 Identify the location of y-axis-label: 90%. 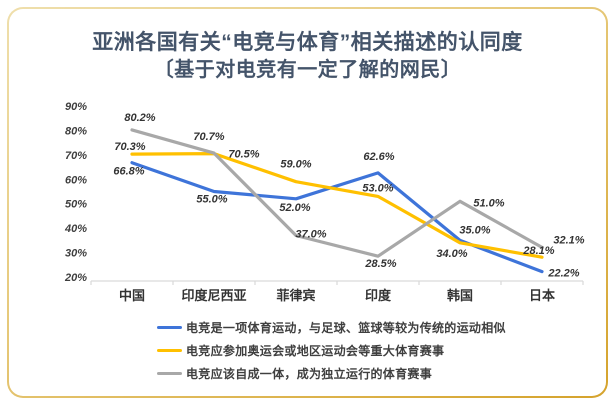
(76, 107).